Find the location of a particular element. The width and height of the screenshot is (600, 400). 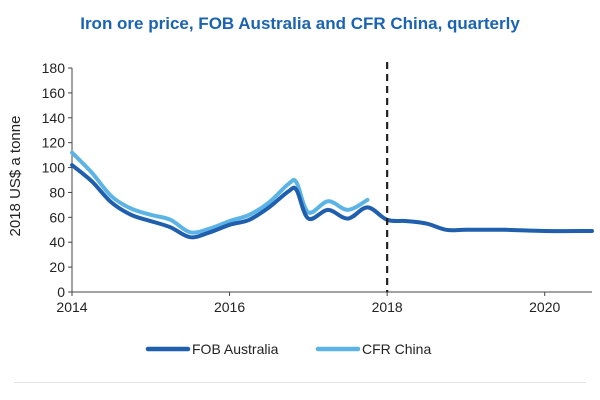

y-tick-label: 180 is located at coordinates (54, 68).